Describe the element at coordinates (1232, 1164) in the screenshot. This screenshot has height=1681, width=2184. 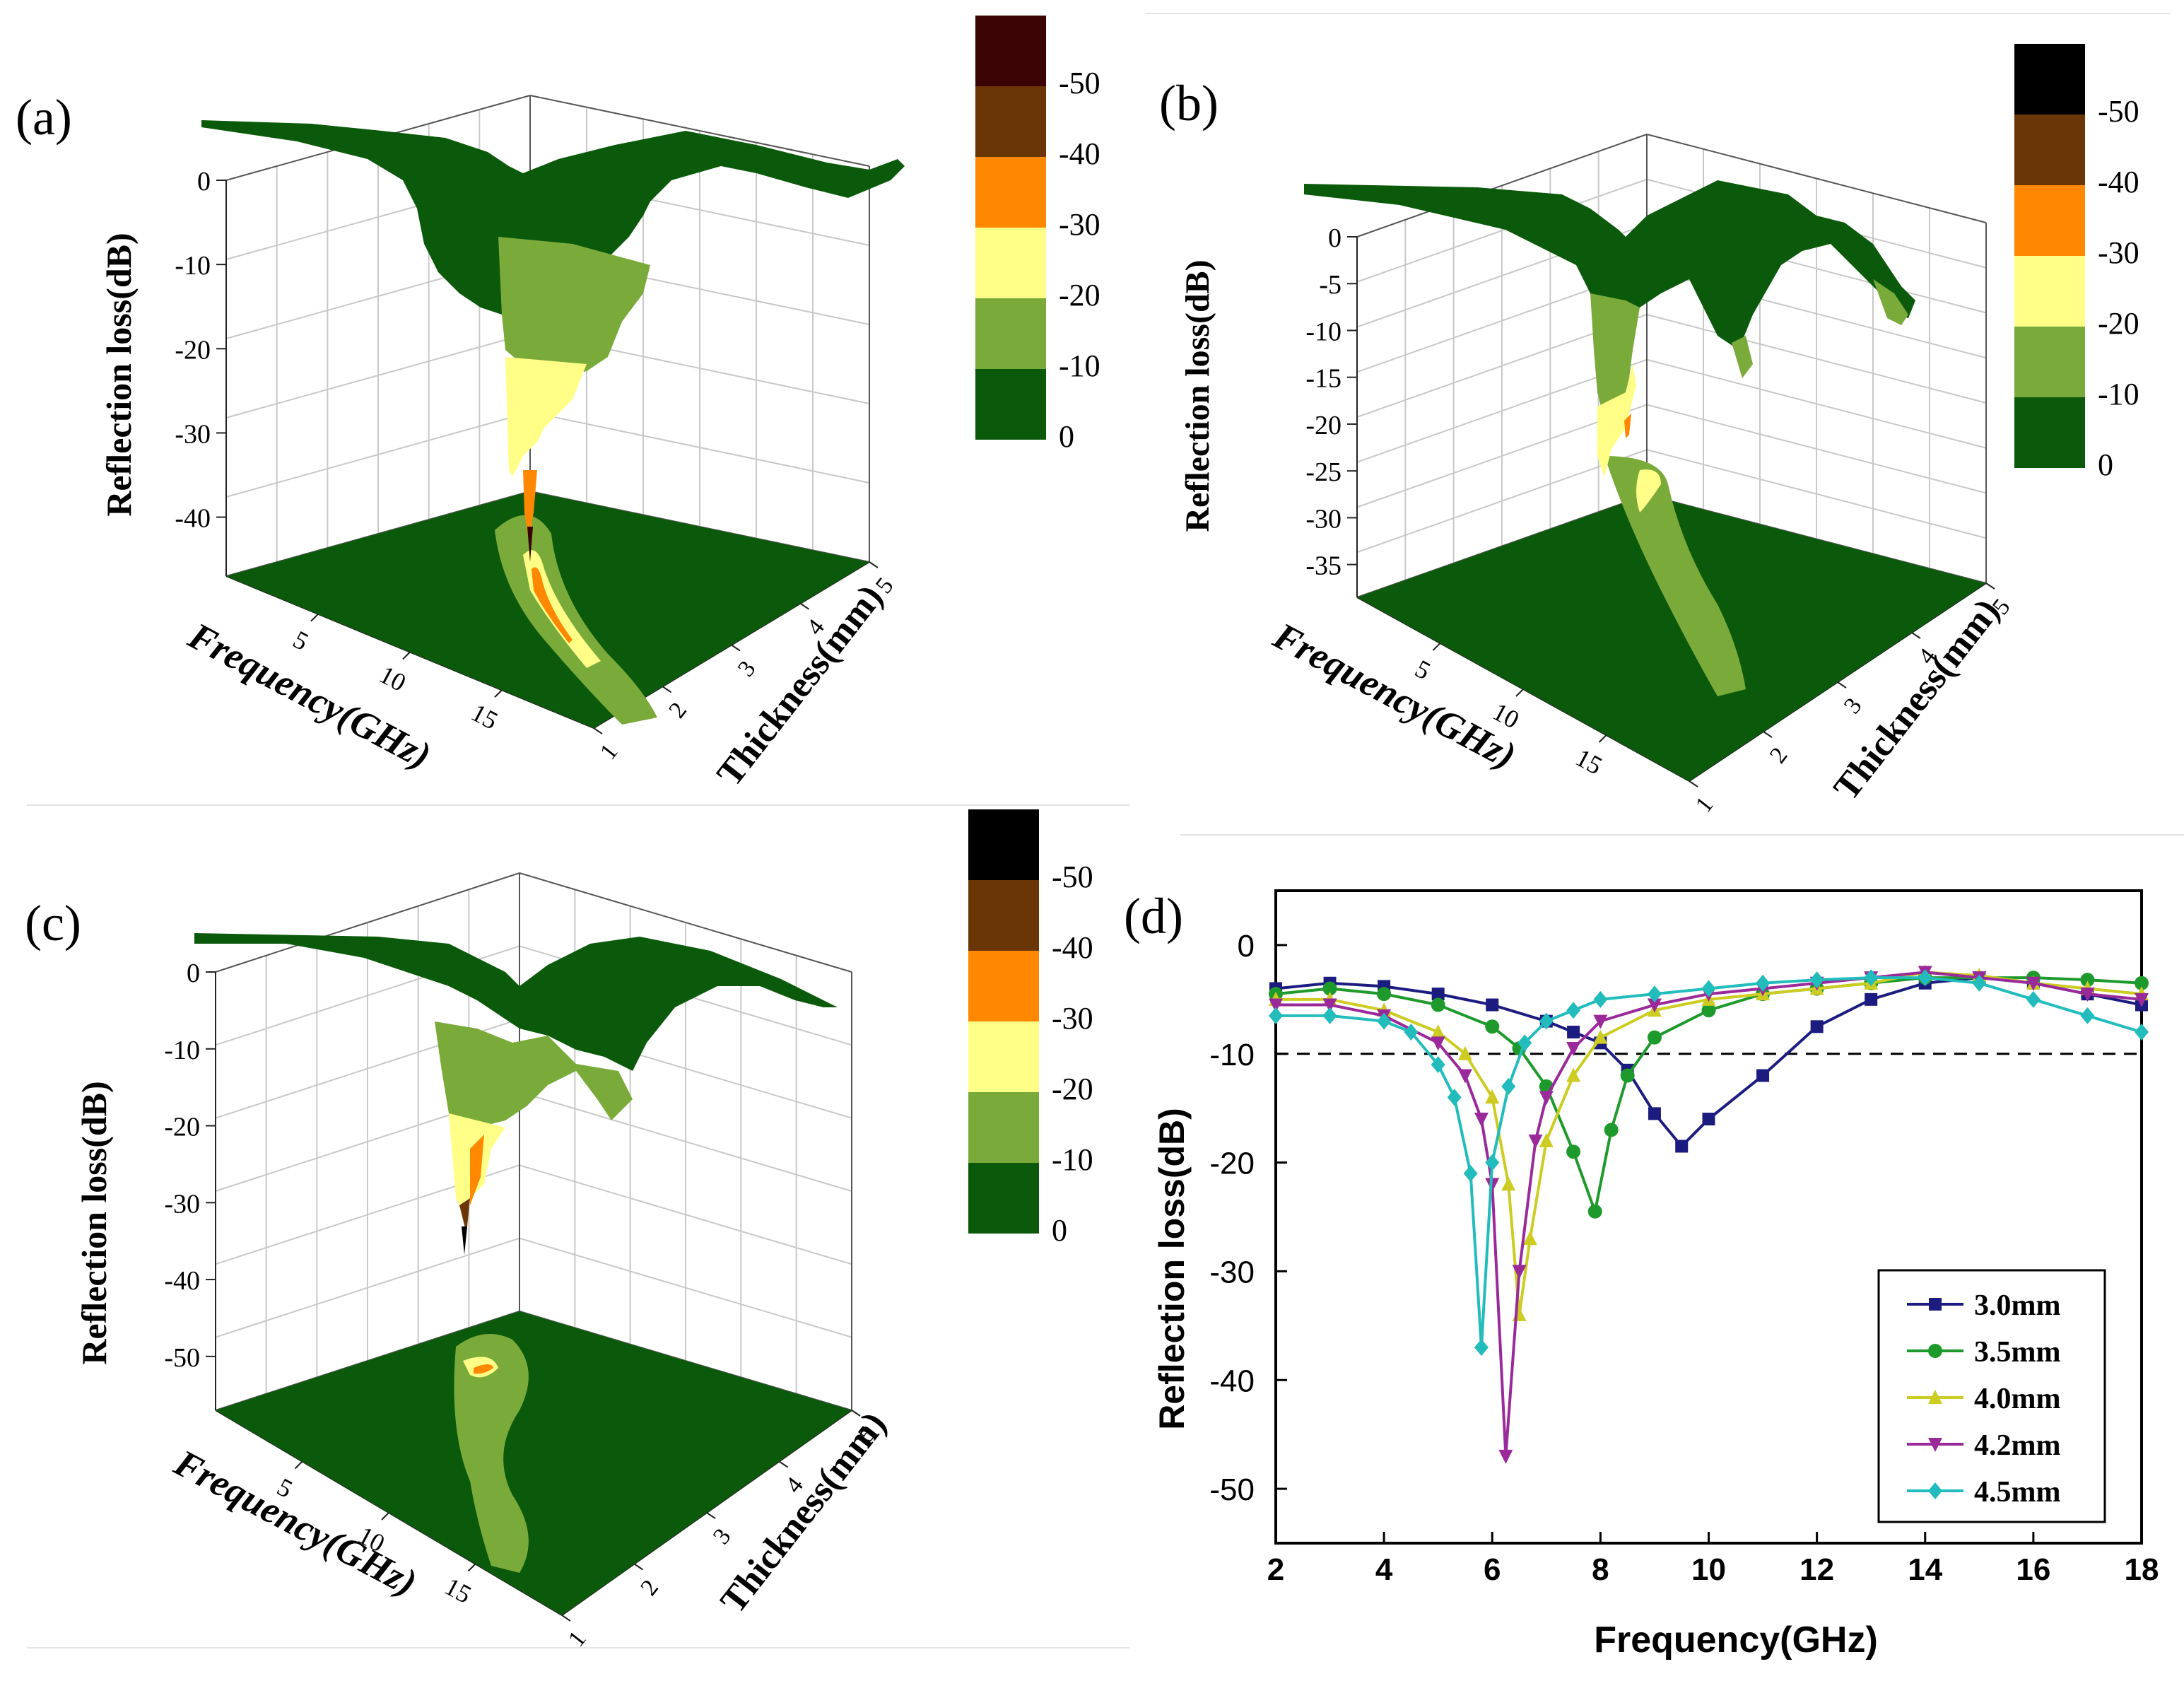
I see `y-tick-label: -20` at that location.